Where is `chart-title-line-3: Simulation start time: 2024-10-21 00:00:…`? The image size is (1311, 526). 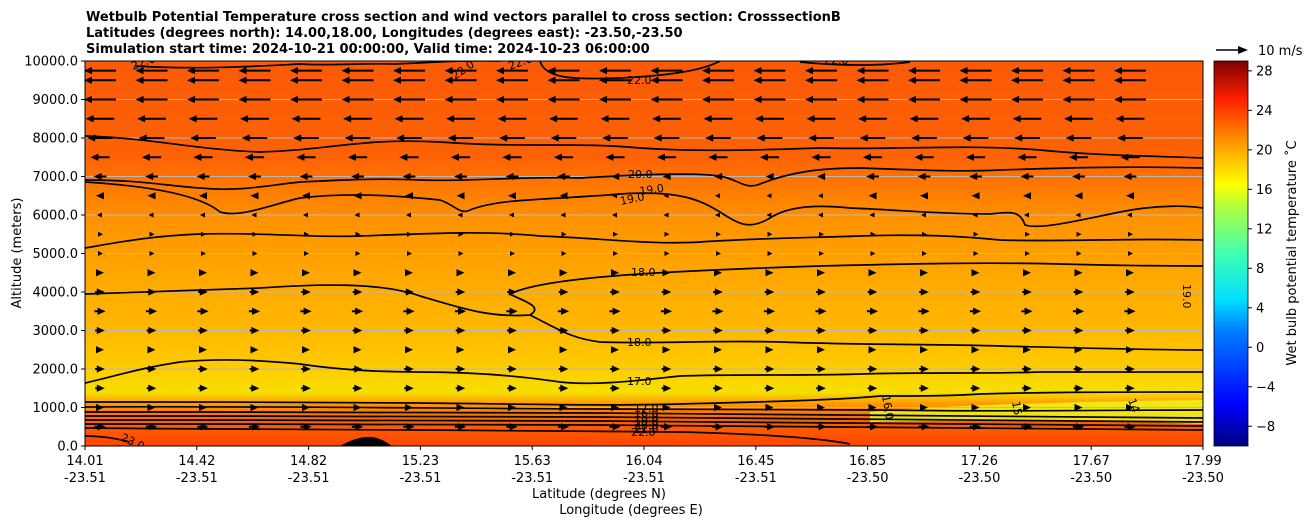 chart-title-line-3: Simulation start time: 2024-10-21 00:00:… is located at coordinates (368, 49).